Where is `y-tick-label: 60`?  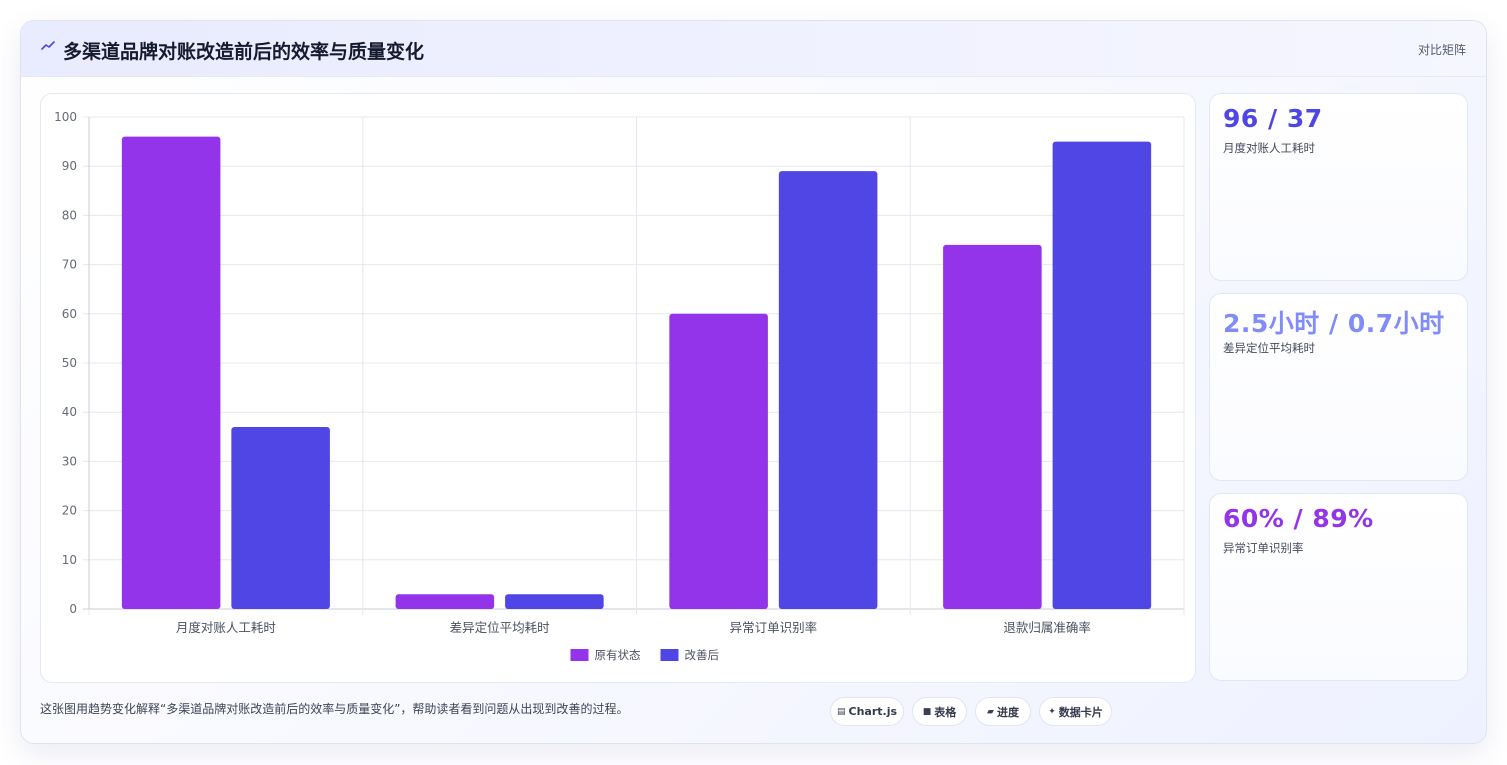
y-tick-label: 60 is located at coordinates (69, 314).